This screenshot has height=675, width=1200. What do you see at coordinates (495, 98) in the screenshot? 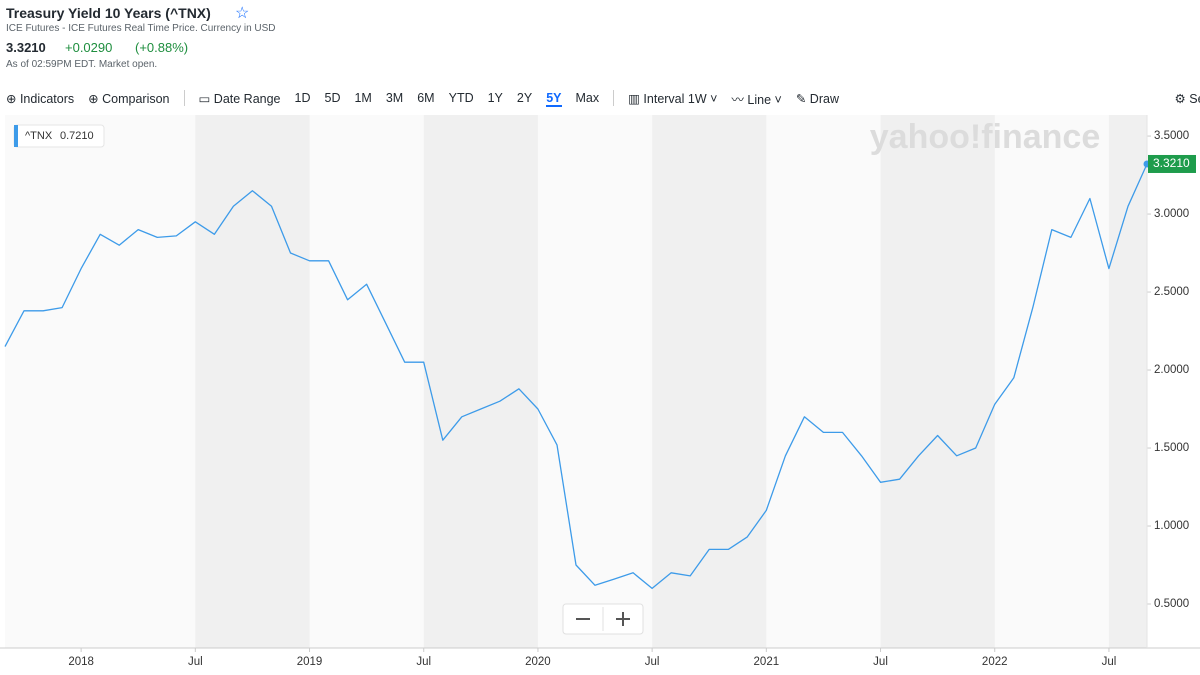
I see `range-button: 1Y` at bounding box center [495, 98].